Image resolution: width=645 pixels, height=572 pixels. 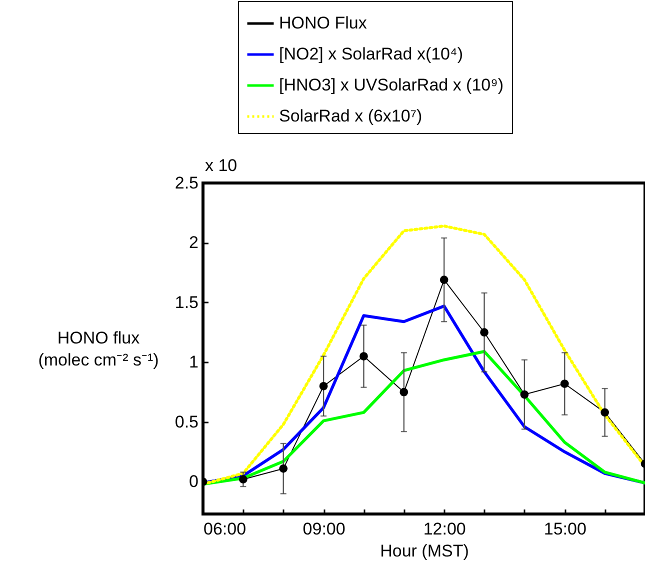 I want to click on x-tick-label: 09:00, so click(x=324, y=529).